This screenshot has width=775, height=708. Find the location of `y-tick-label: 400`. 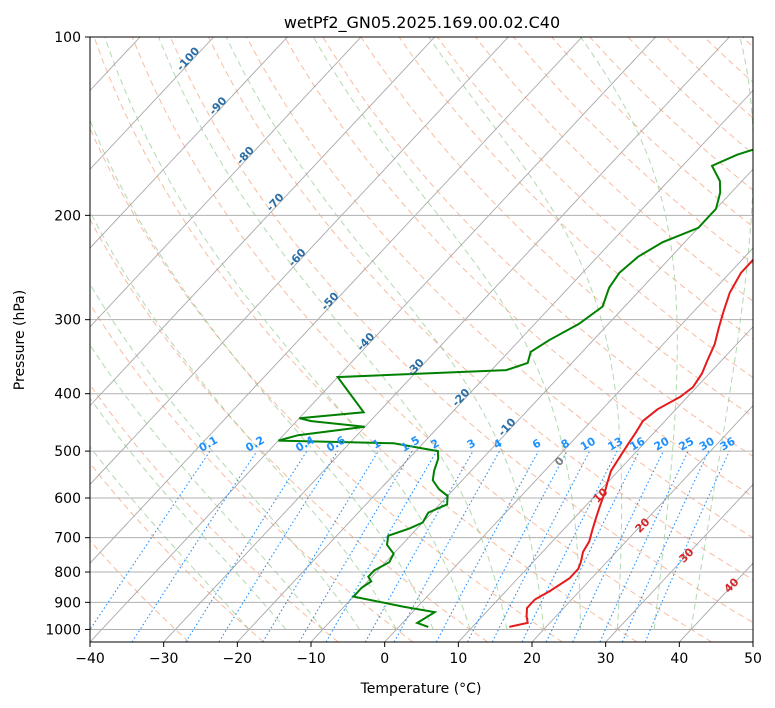

y-tick-label: 400 is located at coordinates (67, 395).